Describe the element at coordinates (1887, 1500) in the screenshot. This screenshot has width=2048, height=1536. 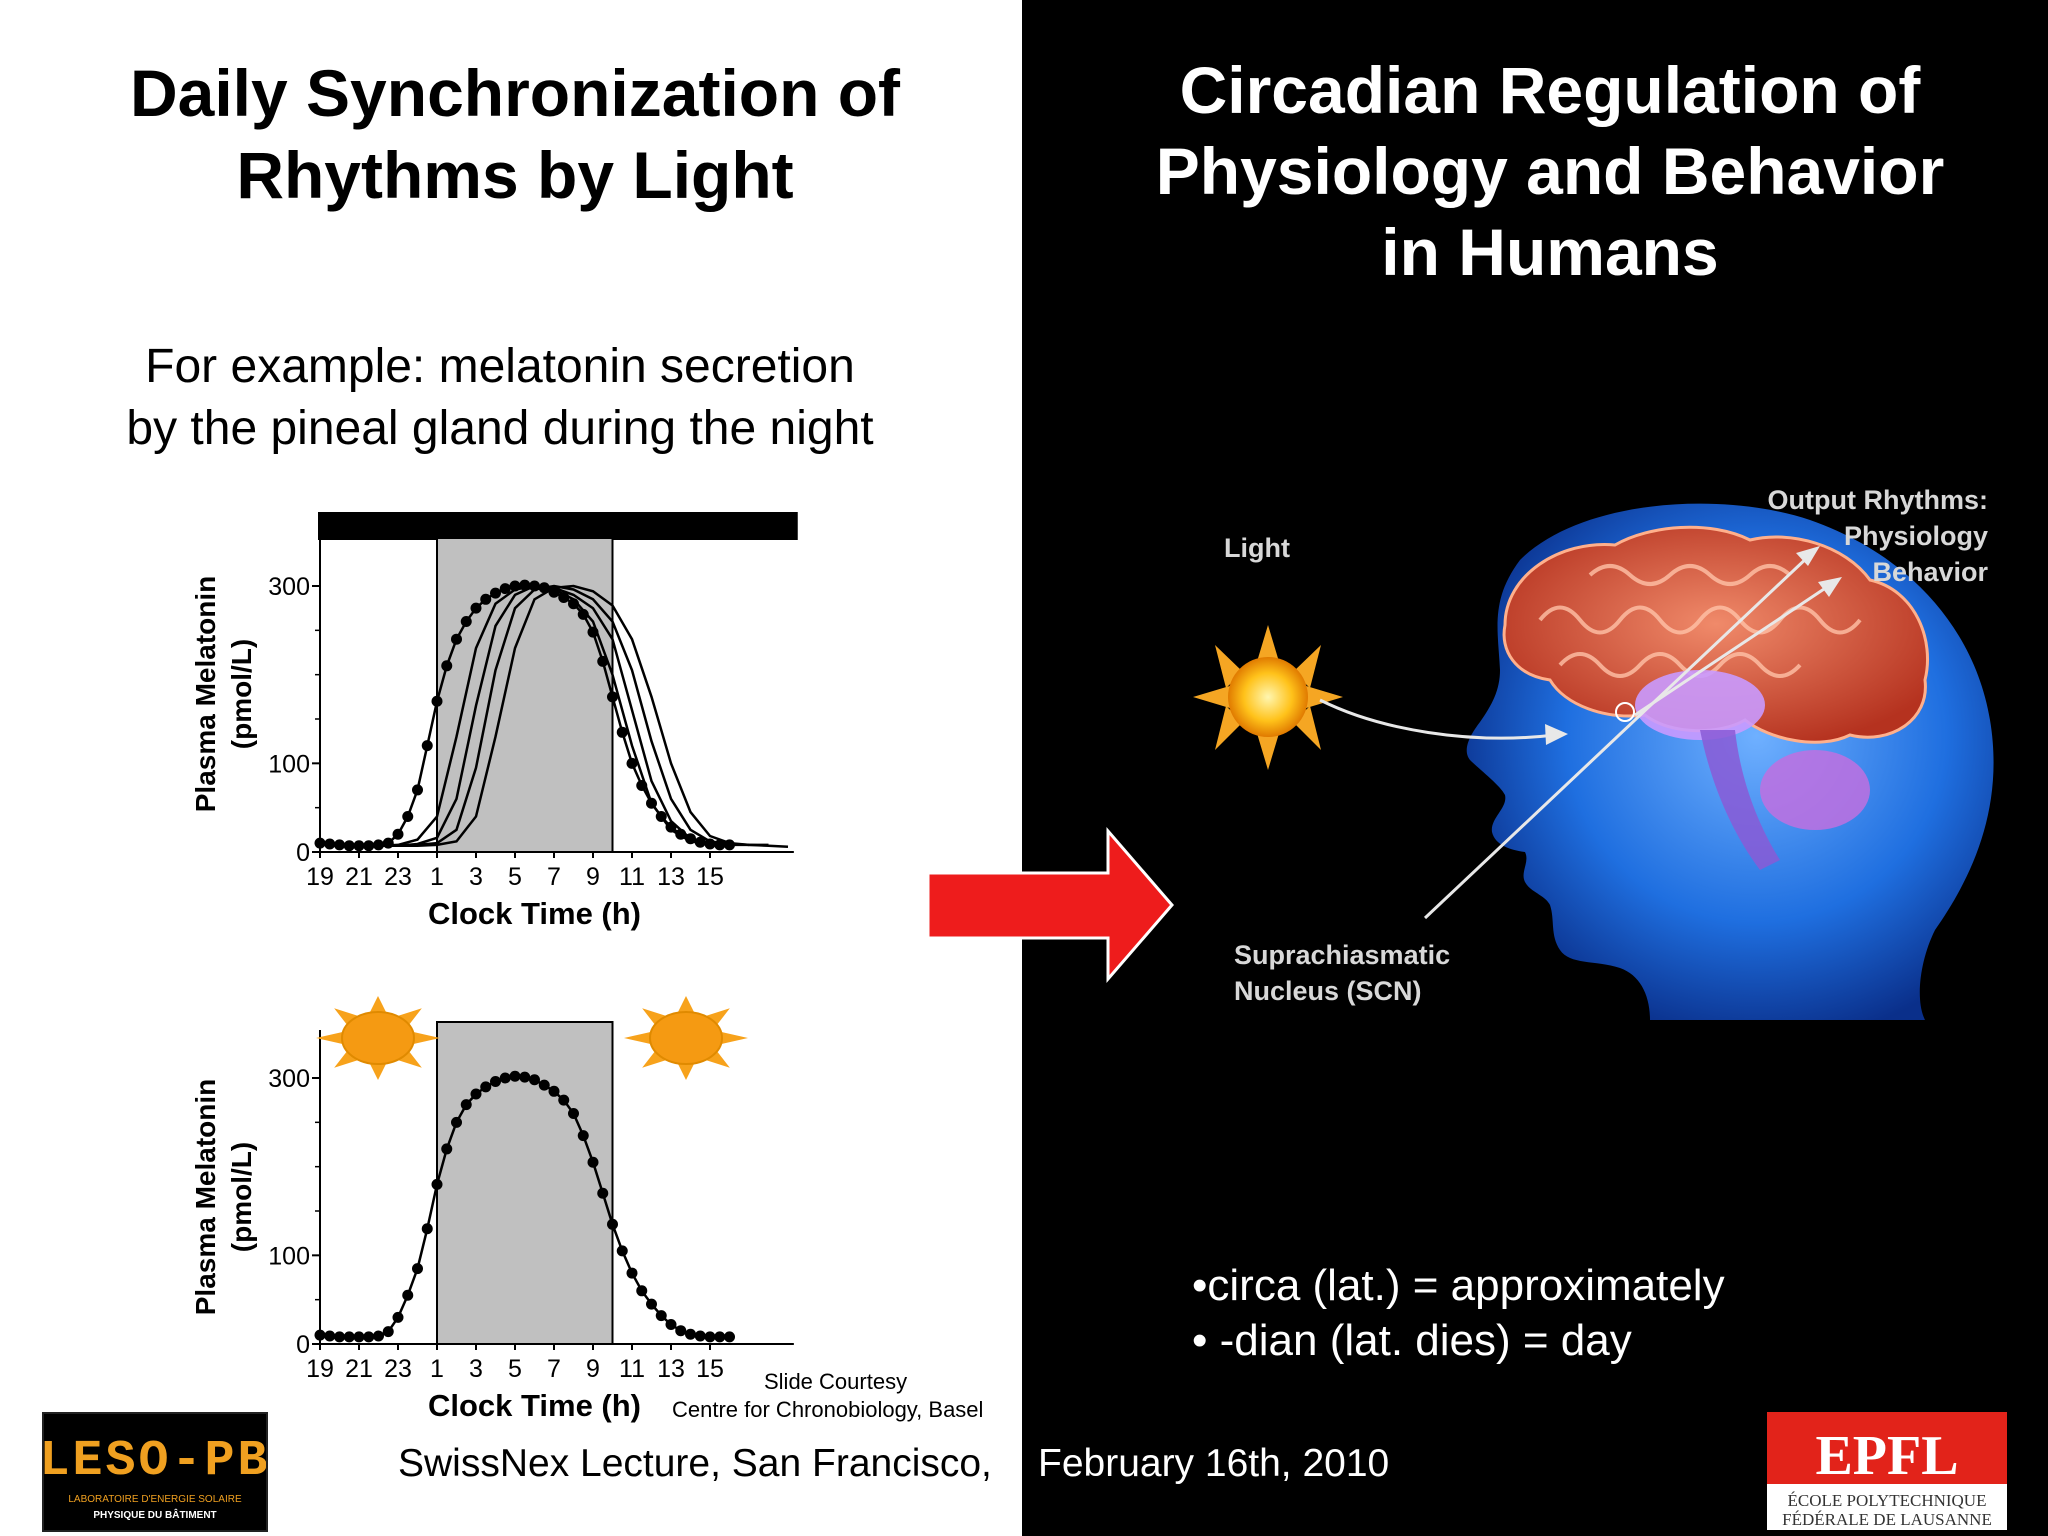
I see `epfl-logo-sub1: ÉCOLE POLYTECHNIQUE` at that location.